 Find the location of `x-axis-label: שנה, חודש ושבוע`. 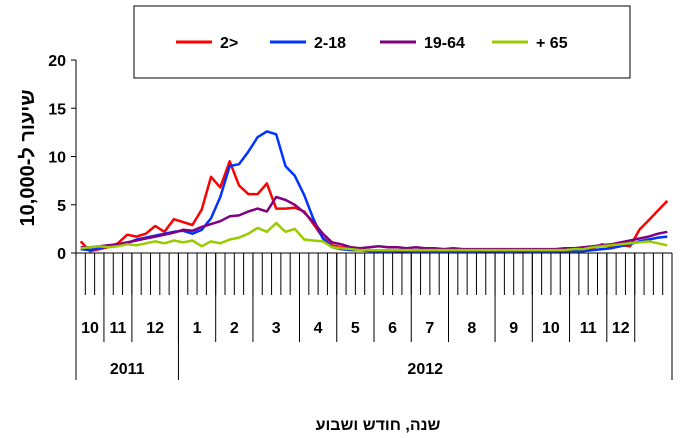

x-axis-label: שנה, חודש ושבוע is located at coordinates (378, 425).